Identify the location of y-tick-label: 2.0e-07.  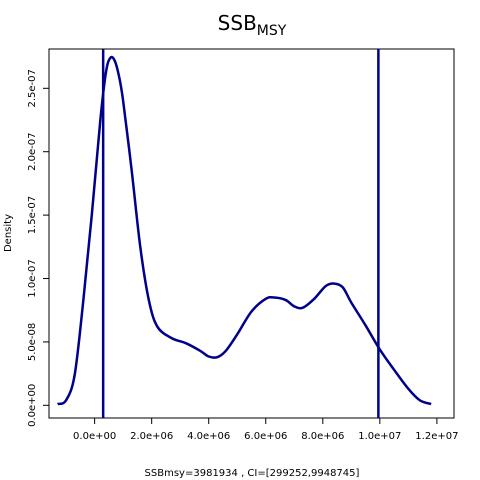
(32, 152).